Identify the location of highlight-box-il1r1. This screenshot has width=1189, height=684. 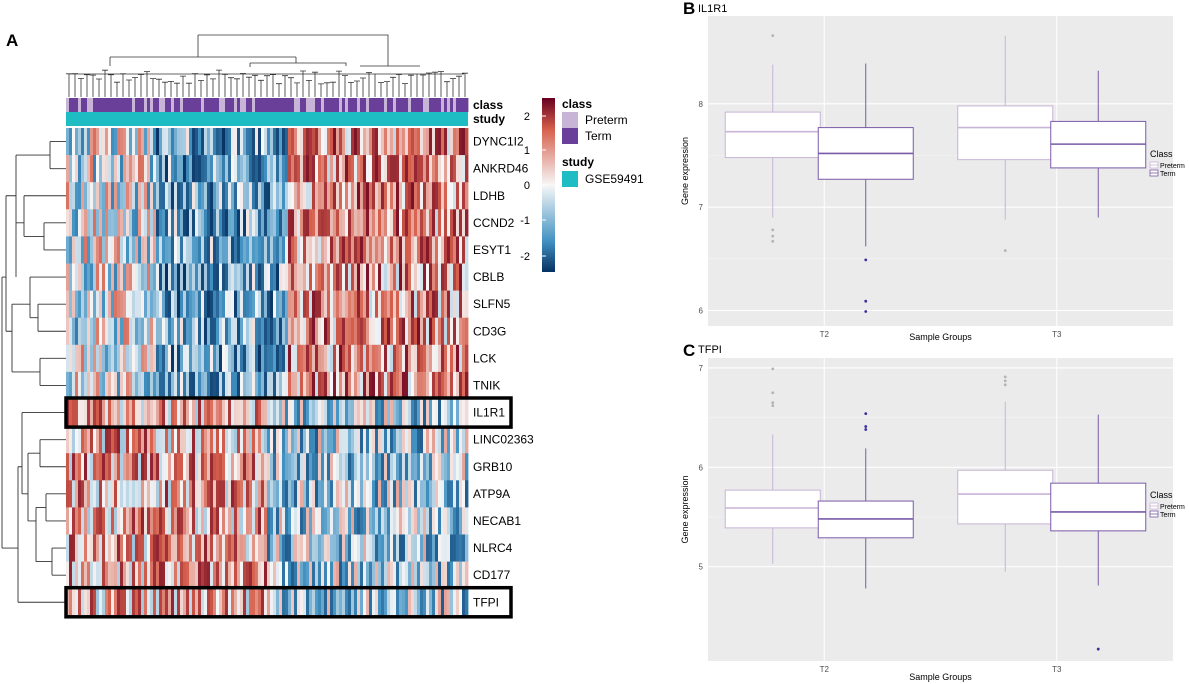
(288, 412).